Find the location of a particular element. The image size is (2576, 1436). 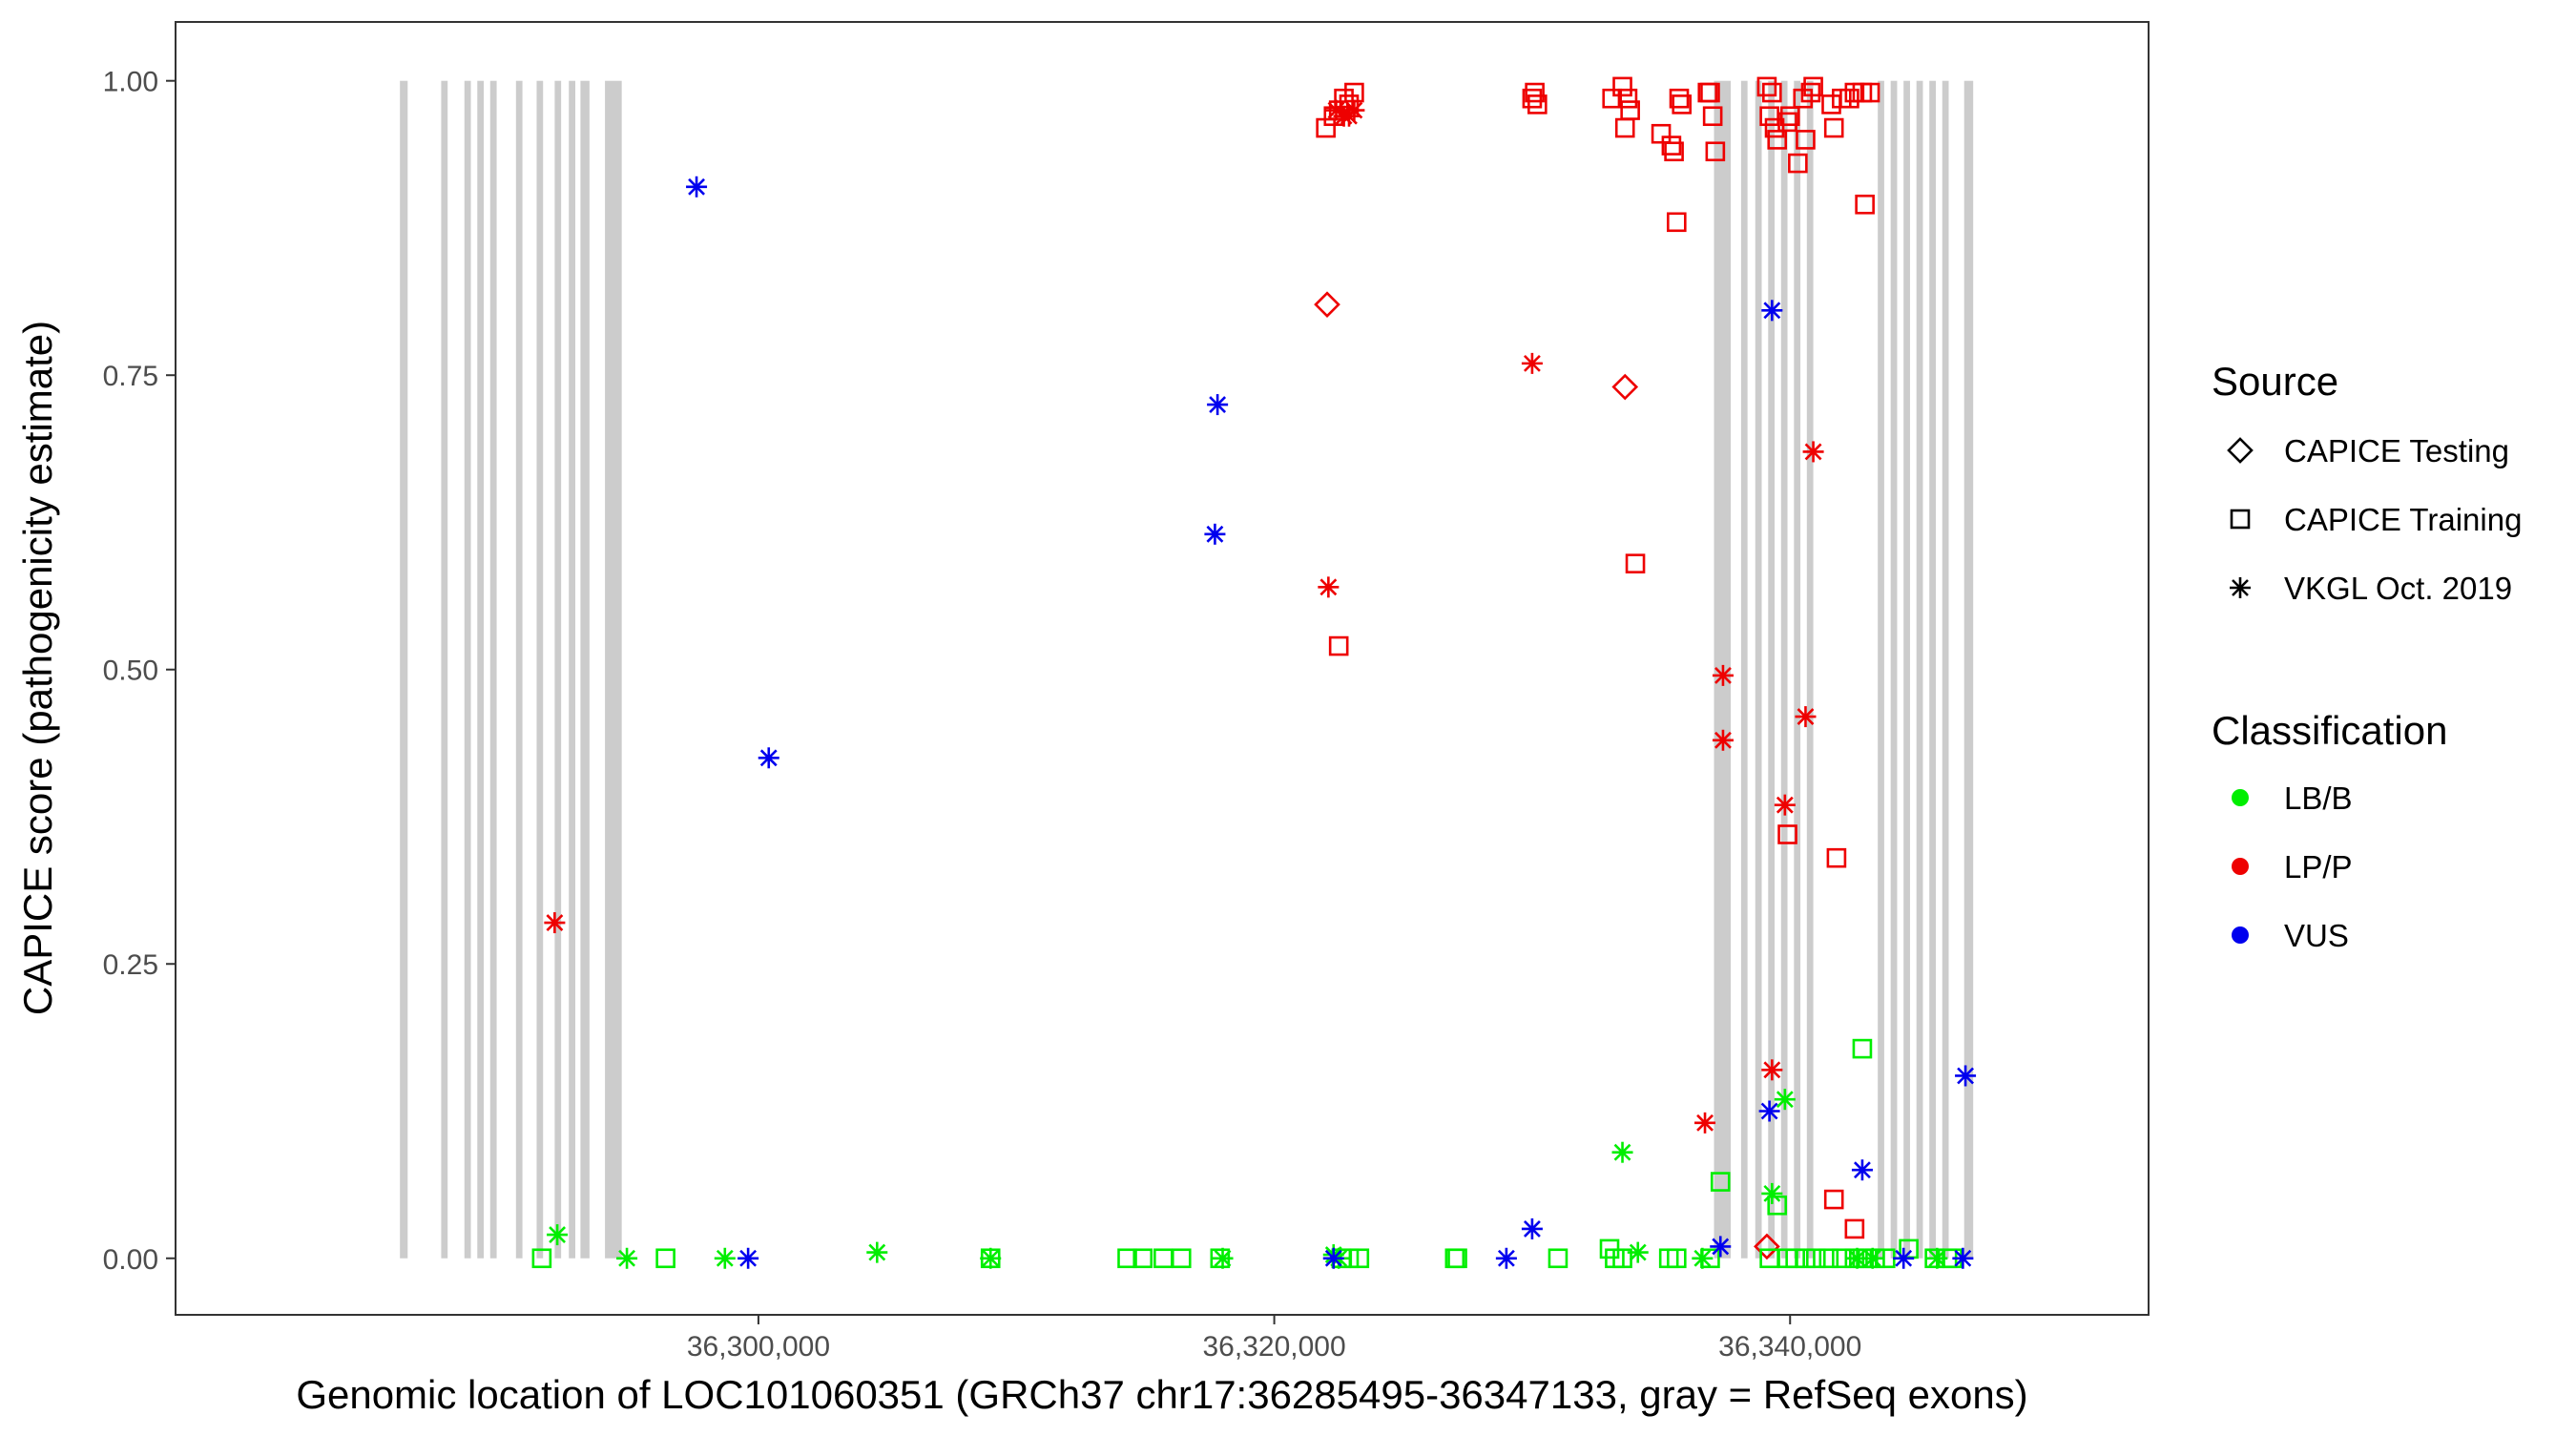

x-axis: 36,300,000 36,320,000 36,340,000 is located at coordinates (1274, 1339).